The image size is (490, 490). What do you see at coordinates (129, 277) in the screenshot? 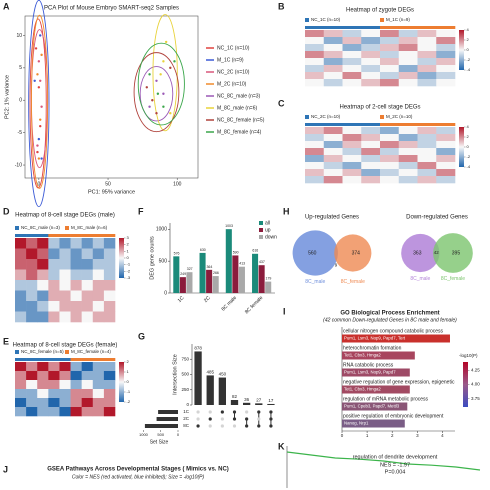
I see `colorbar-tick-label: -3` at bounding box center [129, 277].